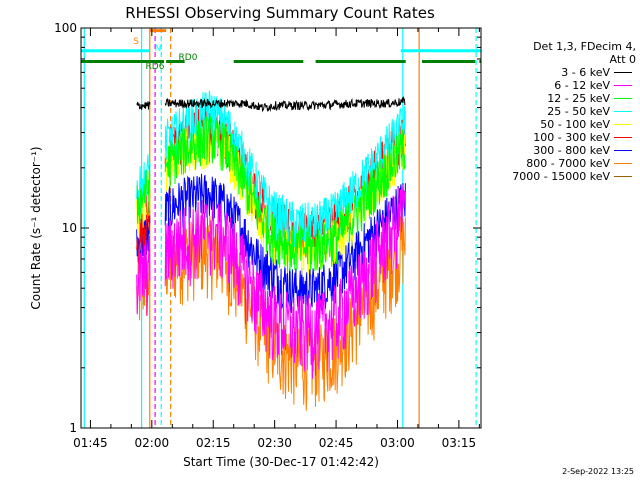 Image resolution: width=640 pixels, height=480 pixels. I want to click on x-tick-label-3: 02:30, so click(274, 443).